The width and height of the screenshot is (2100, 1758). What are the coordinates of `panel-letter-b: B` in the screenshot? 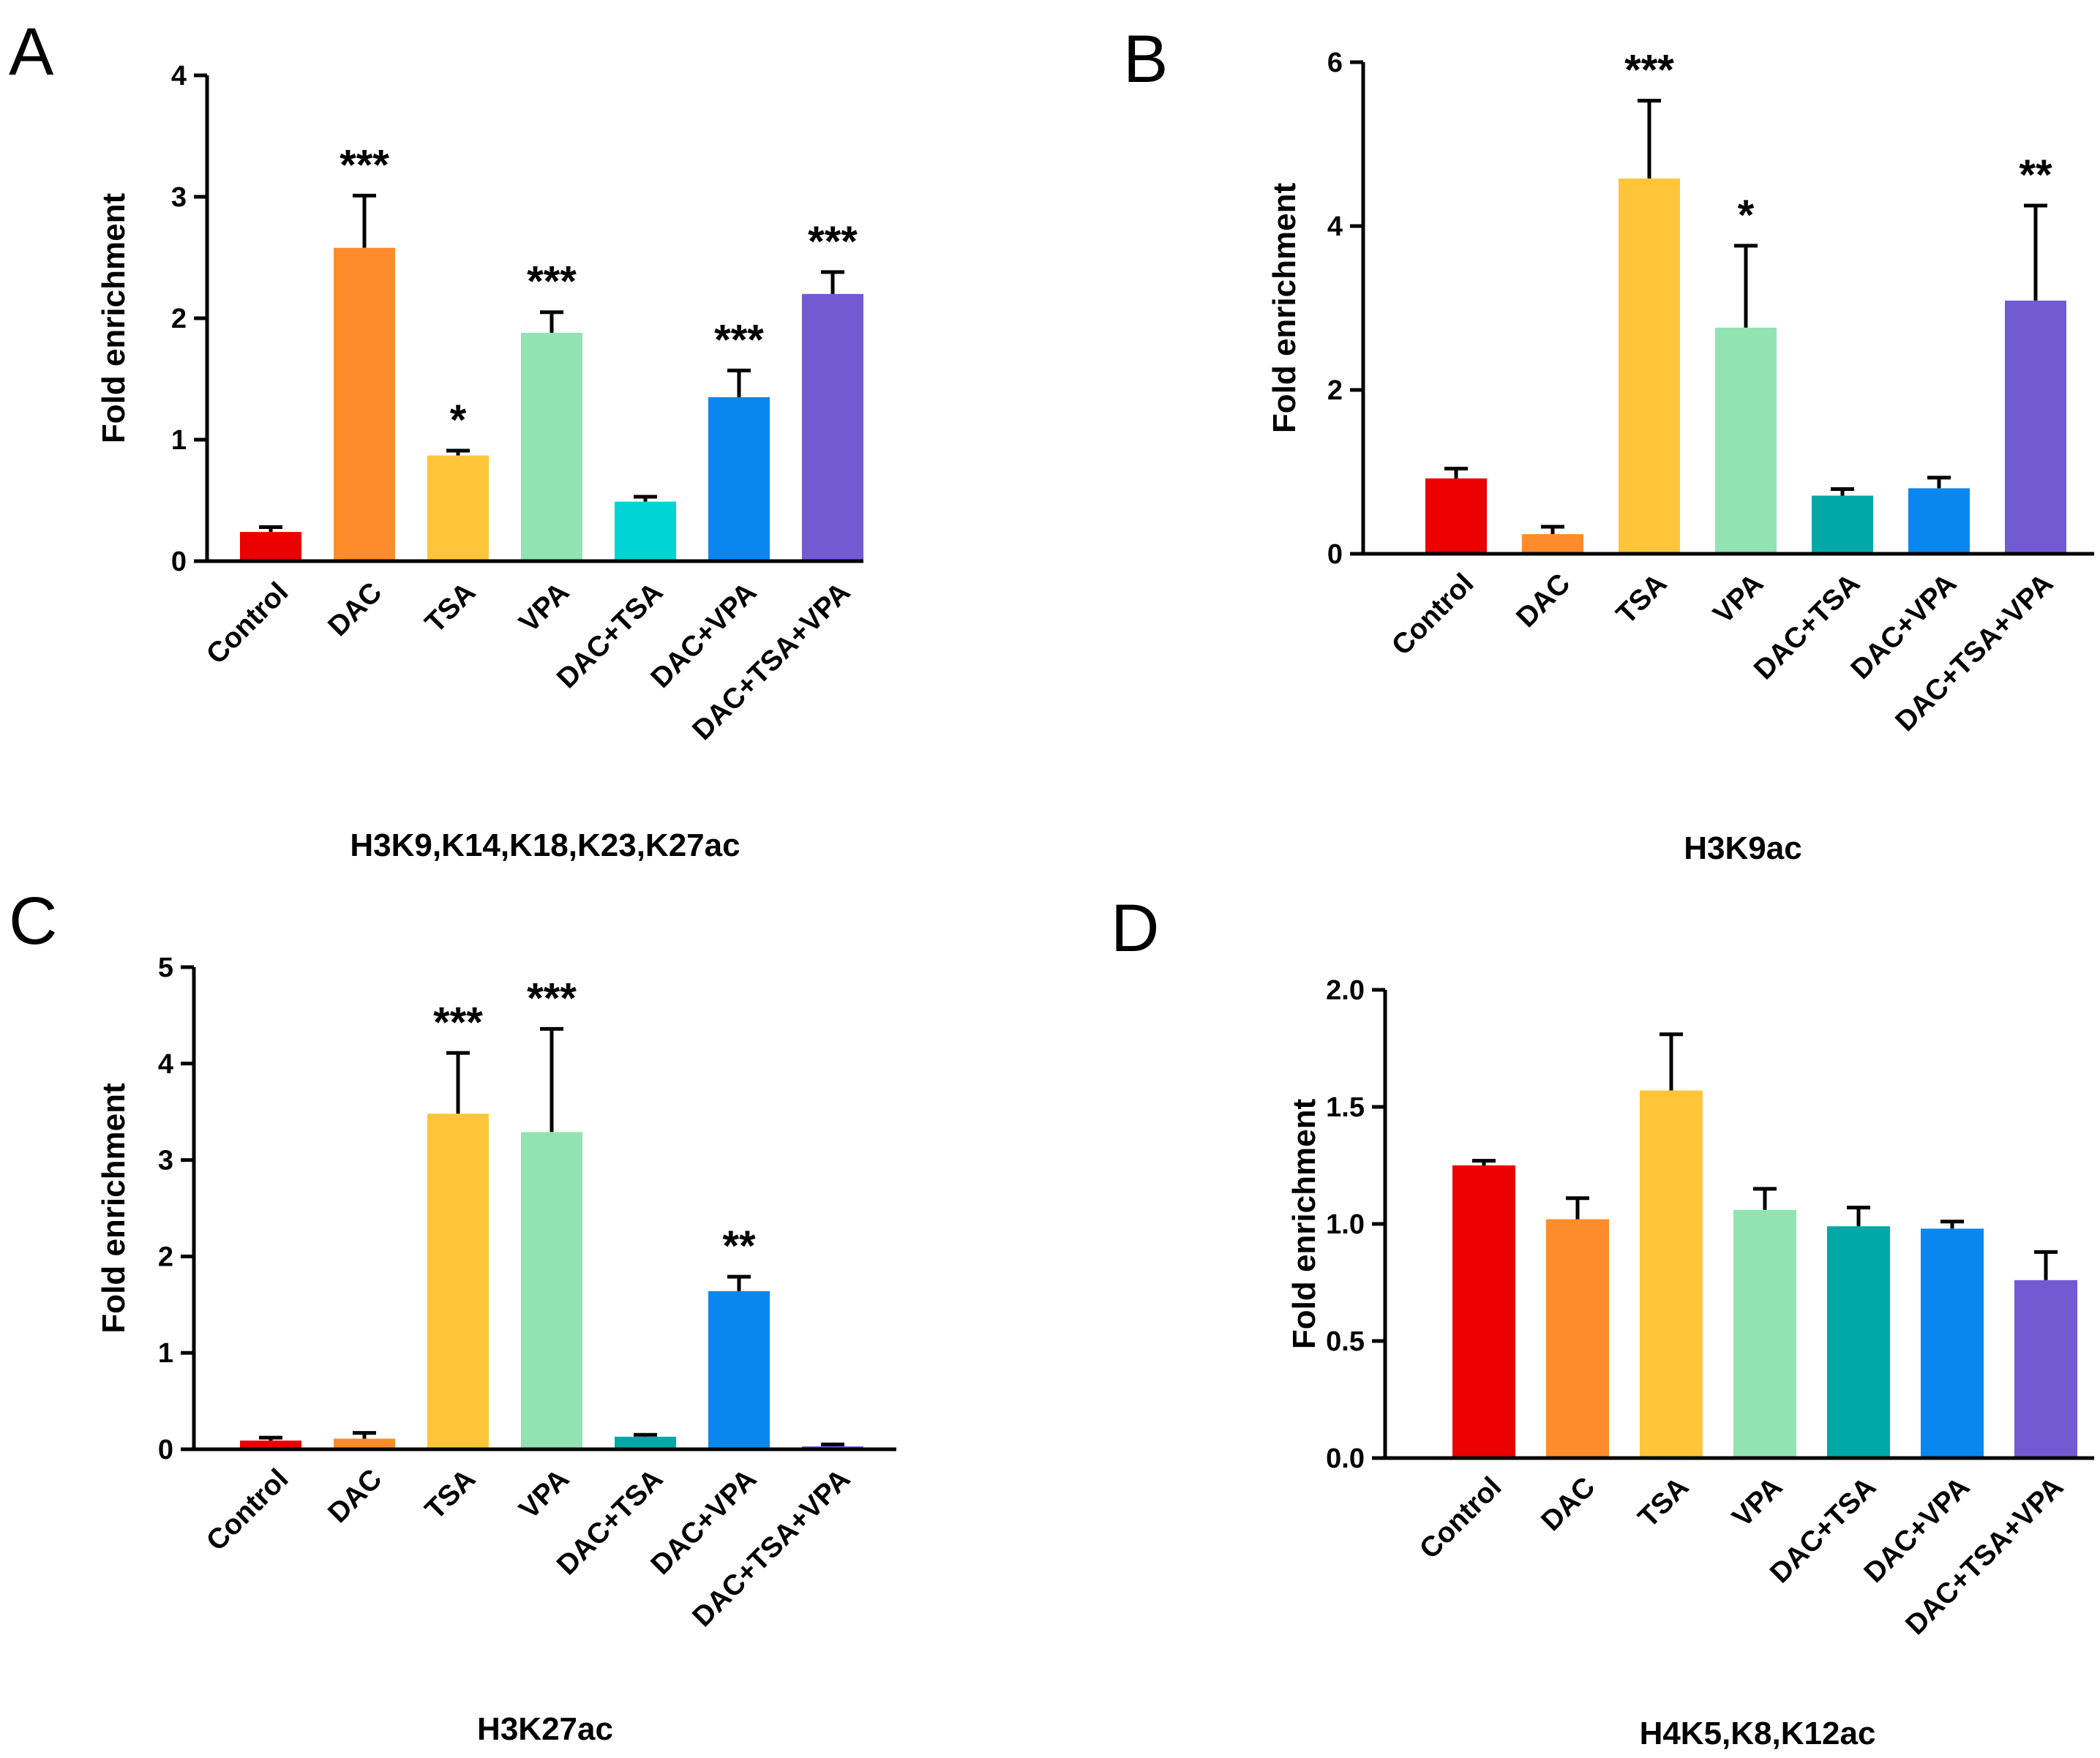 It's located at (1145, 59).